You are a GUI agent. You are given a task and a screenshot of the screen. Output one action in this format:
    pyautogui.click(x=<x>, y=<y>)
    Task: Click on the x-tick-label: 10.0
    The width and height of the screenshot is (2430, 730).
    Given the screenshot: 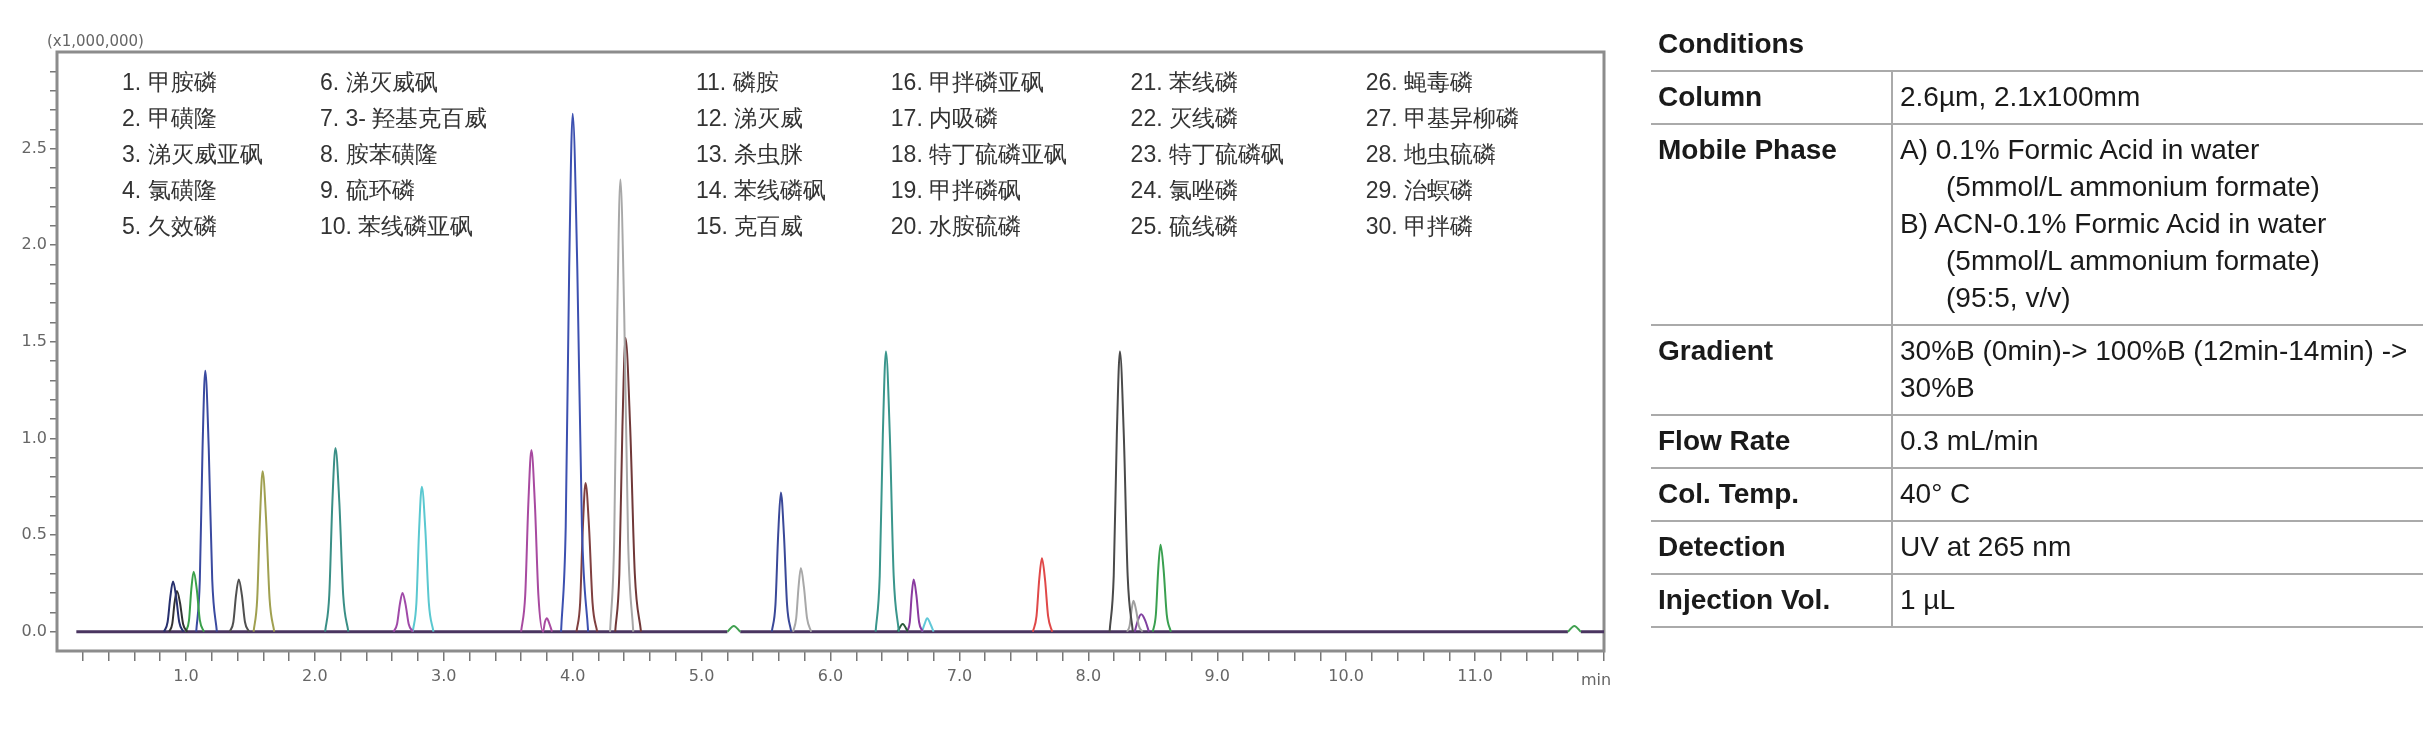 What is the action you would take?
    pyautogui.click(x=1346, y=675)
    